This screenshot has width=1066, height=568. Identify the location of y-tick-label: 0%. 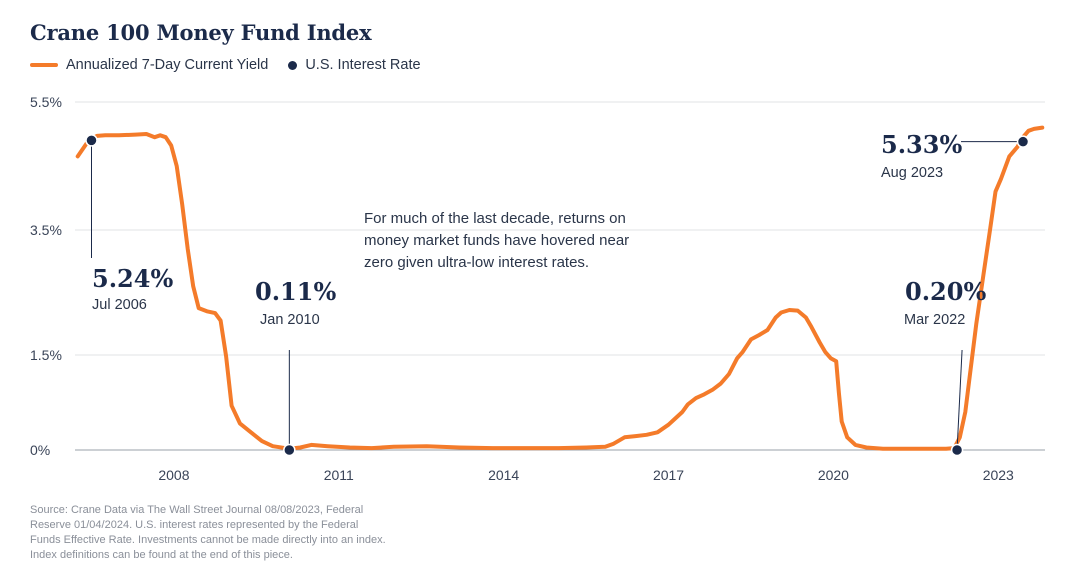
(40, 450).